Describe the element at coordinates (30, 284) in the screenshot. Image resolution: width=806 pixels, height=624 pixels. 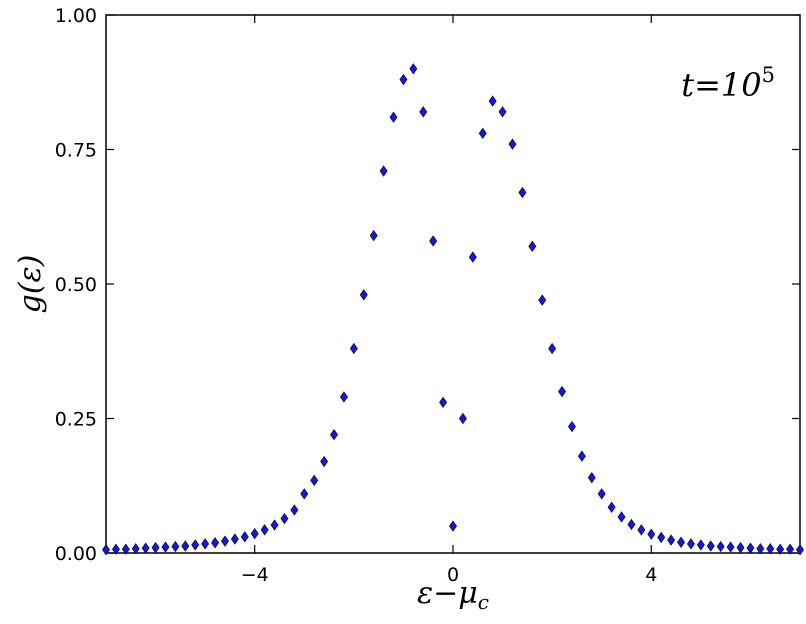
I see `y-axis-label: g(ε)` at that location.